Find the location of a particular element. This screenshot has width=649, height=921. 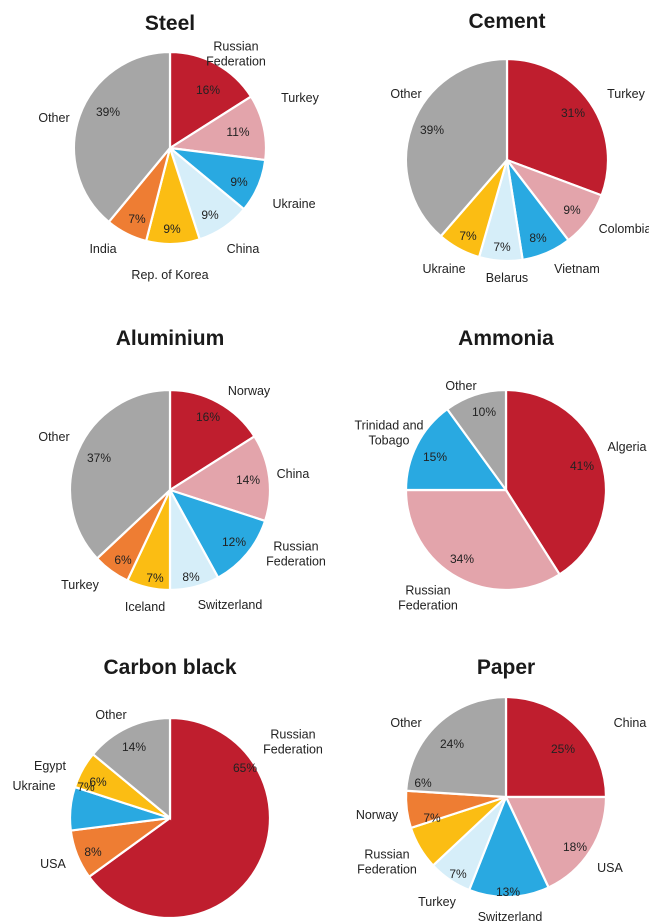

chart-title: Steel is located at coordinates (170, 23).